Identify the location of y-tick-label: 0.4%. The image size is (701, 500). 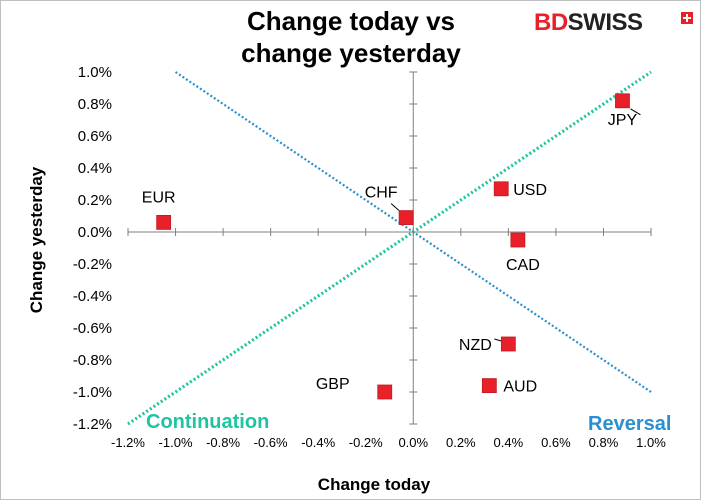
(95, 168).